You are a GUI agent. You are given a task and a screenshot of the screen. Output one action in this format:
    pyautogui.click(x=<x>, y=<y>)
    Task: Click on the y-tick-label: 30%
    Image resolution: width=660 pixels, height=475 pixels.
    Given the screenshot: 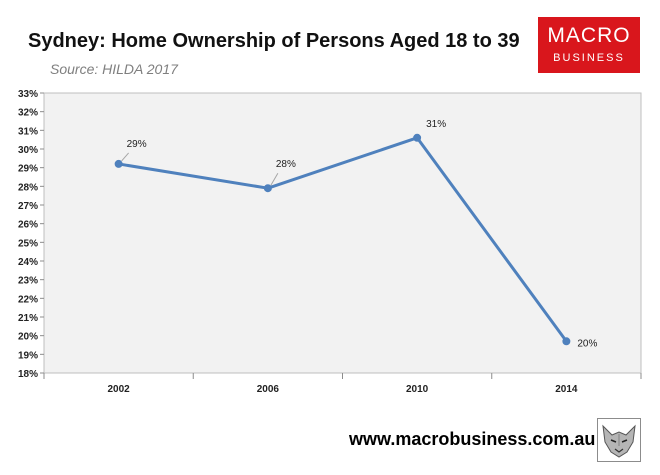 What is the action you would take?
    pyautogui.click(x=28, y=150)
    